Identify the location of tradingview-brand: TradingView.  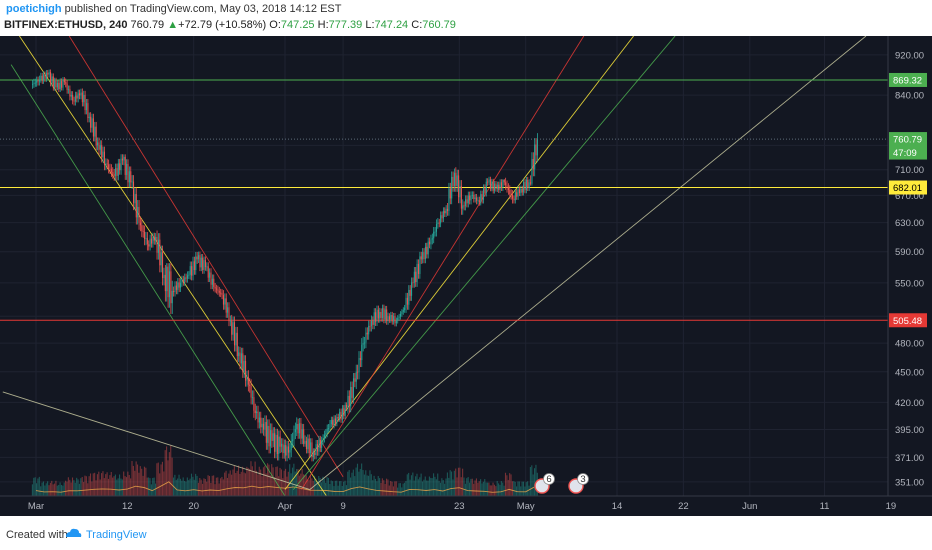
(116, 535).